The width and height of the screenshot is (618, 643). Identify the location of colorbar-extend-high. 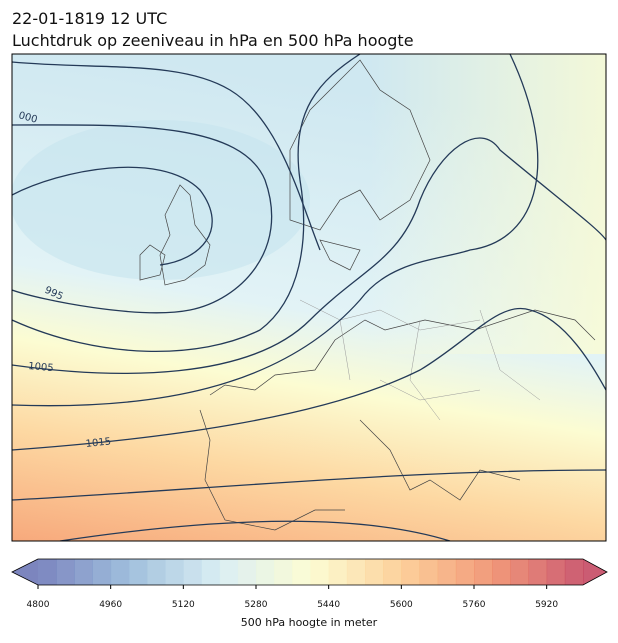
(595, 572).